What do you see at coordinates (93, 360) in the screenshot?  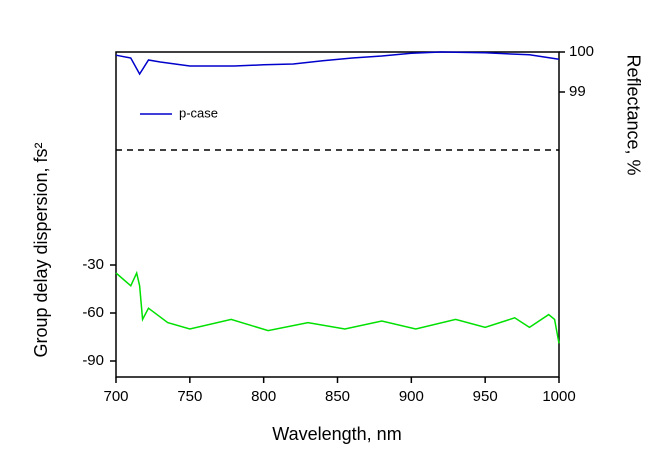 I see `y-tick-label: -90` at bounding box center [93, 360].